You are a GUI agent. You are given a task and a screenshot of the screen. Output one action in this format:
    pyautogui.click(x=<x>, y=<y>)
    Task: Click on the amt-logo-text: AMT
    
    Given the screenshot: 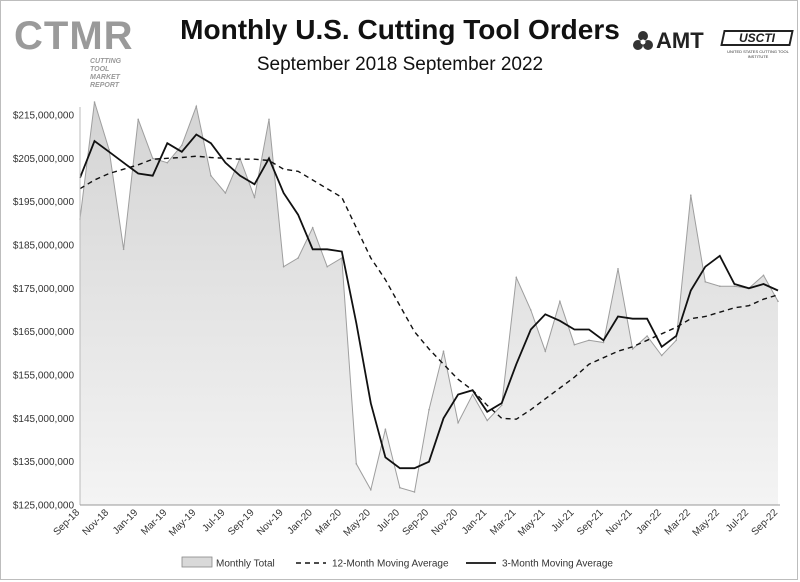 What is the action you would take?
    pyautogui.click(x=680, y=40)
    